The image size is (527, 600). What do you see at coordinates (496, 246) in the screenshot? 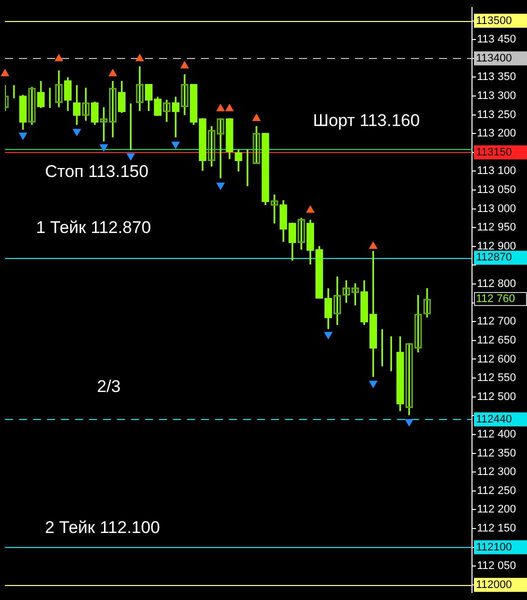
I see `y-tick-label: 112 900` at bounding box center [496, 246].